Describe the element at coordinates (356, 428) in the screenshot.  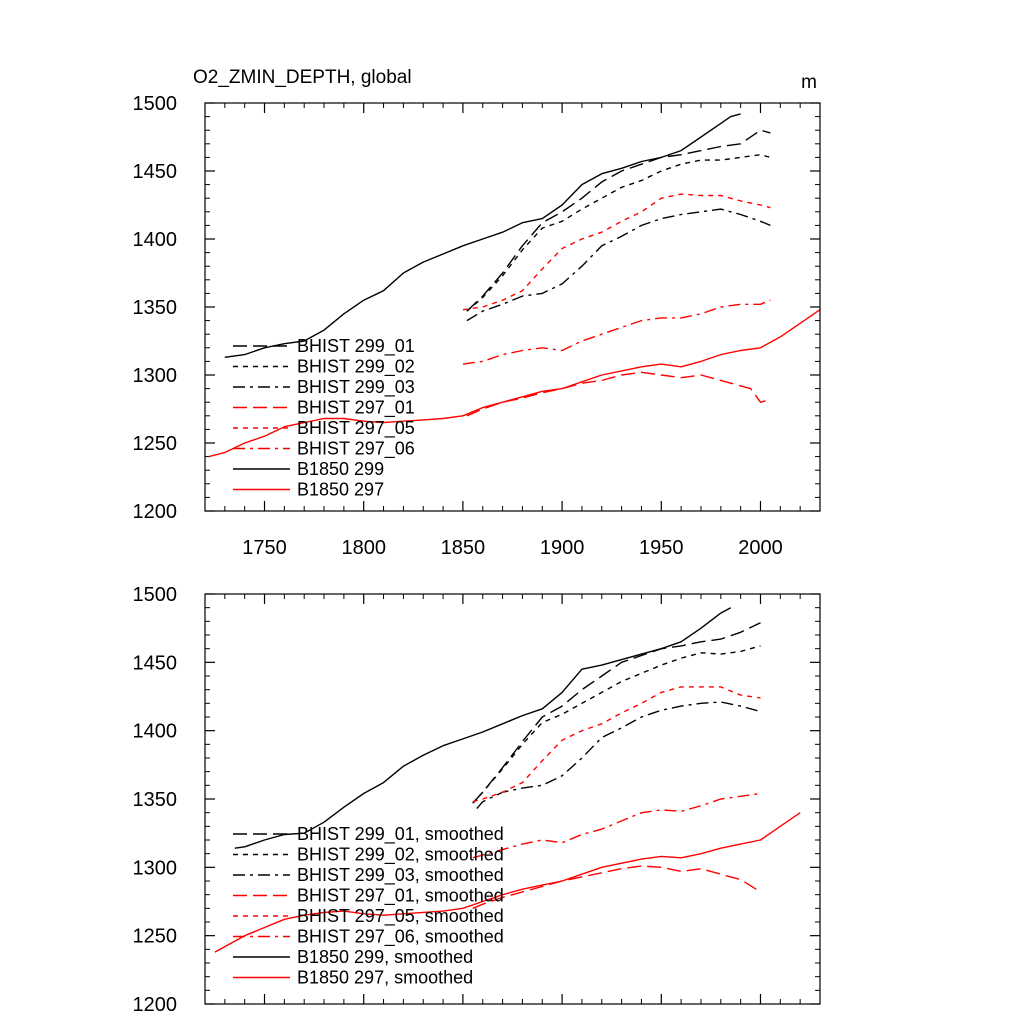
I see `legend-label: BHIST 297_05` at that location.